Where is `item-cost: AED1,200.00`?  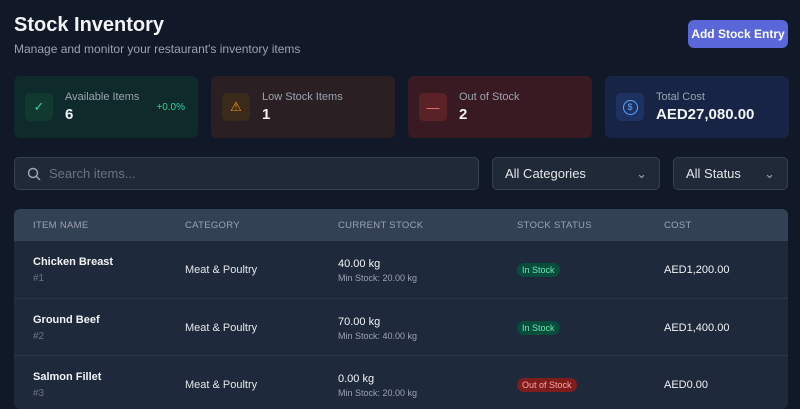
item-cost: AED1,200.00 is located at coordinates (697, 270).